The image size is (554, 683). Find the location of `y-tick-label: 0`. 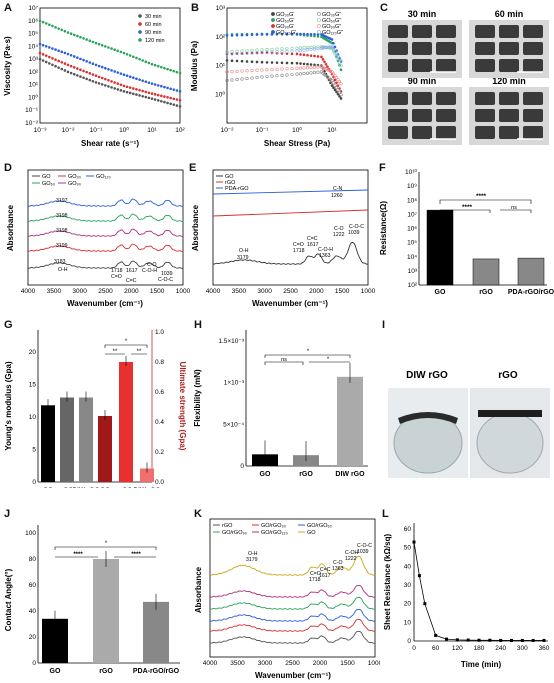

y-tick-label: 0 is located at coordinates (34, 663).